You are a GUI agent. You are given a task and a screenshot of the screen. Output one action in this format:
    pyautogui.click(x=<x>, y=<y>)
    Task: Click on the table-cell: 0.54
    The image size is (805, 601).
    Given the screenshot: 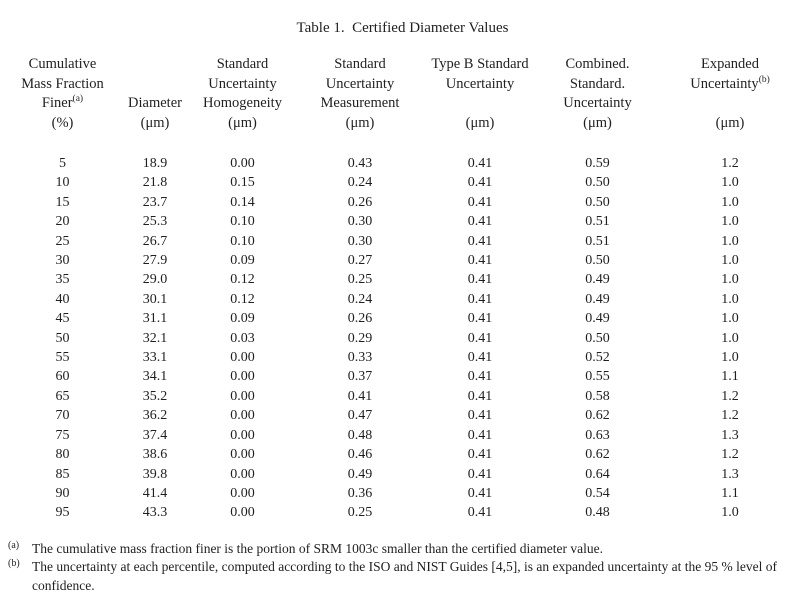 What is the action you would take?
    pyautogui.click(x=597, y=493)
    